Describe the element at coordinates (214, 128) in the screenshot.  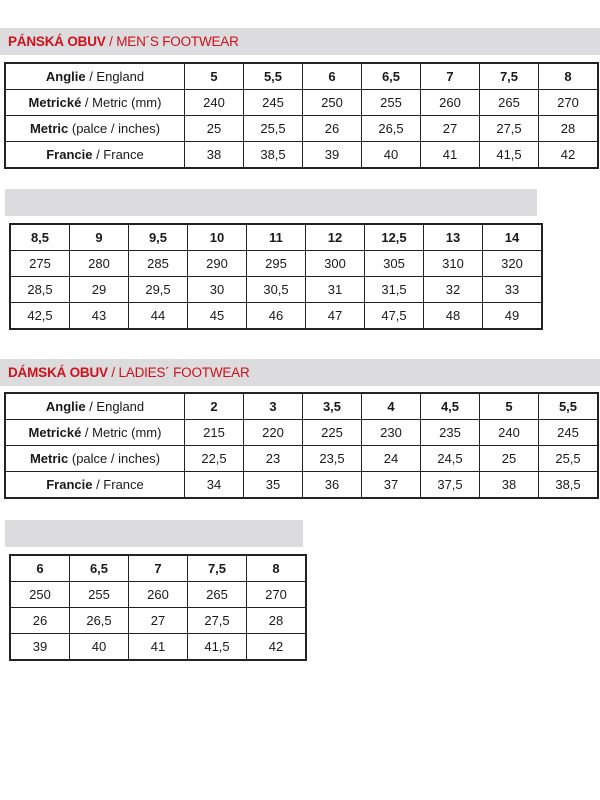
I see `size-cell: 25` at that location.